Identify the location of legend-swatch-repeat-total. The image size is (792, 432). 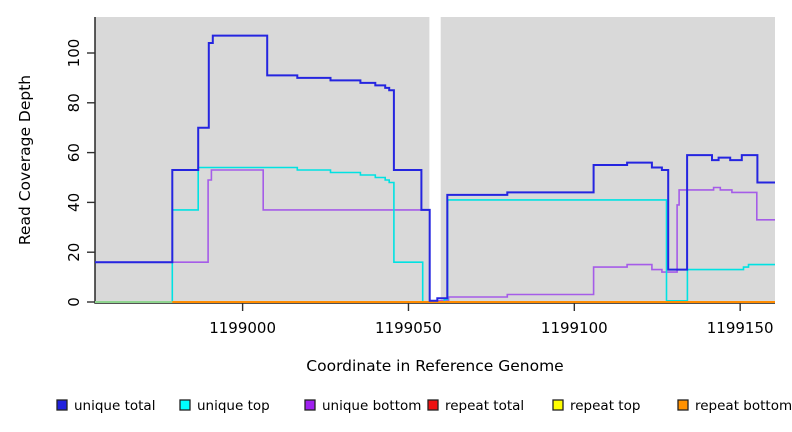
(433, 405).